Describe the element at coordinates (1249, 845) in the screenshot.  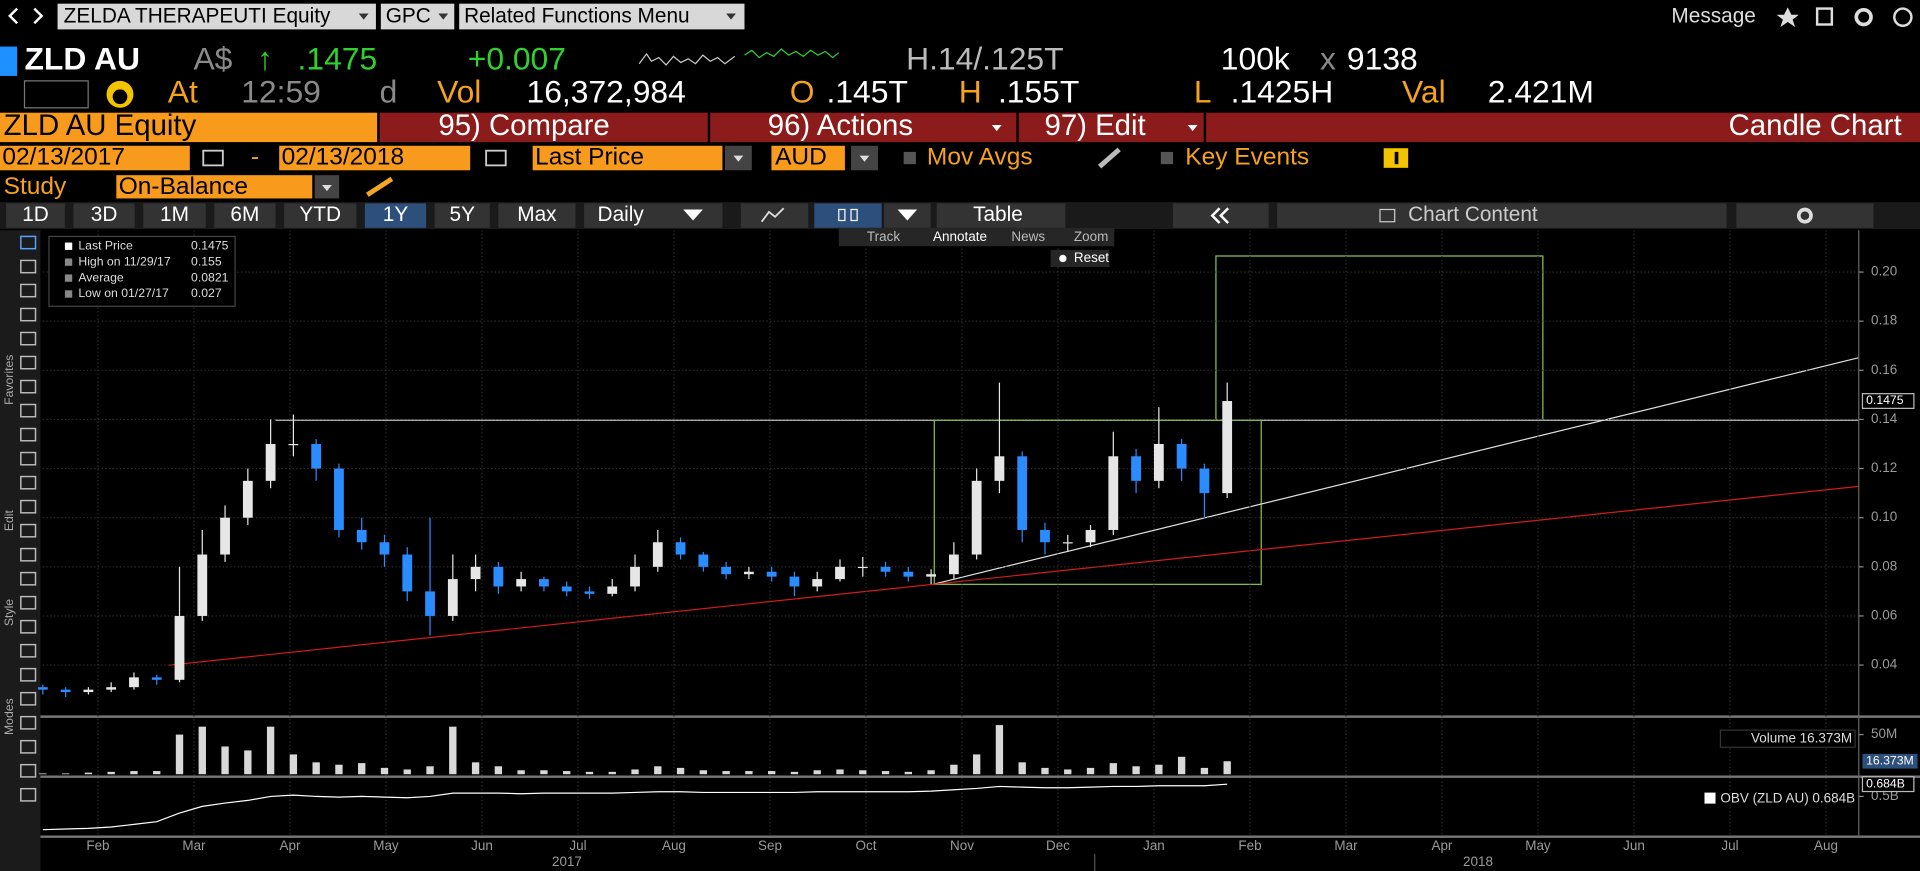
I see `x-tick-label: Feb` at that location.